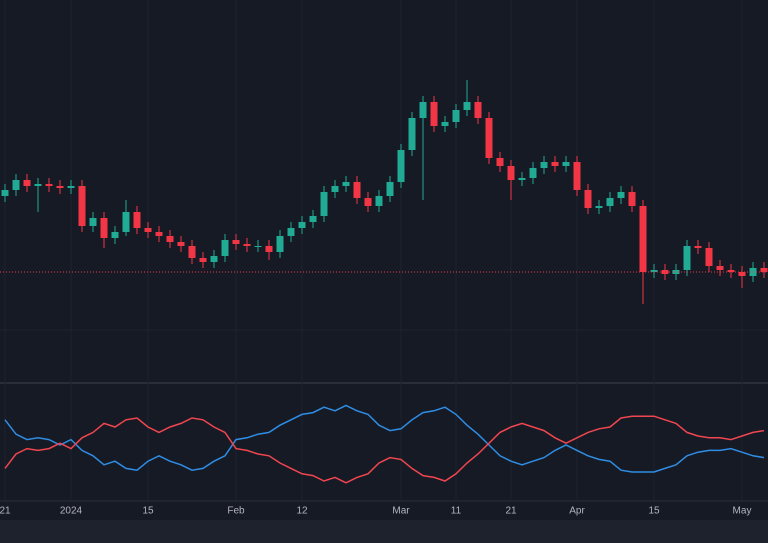 The image size is (768, 543). What do you see at coordinates (384, 531) in the screenshot?
I see `bottom-bar` at bounding box center [384, 531].